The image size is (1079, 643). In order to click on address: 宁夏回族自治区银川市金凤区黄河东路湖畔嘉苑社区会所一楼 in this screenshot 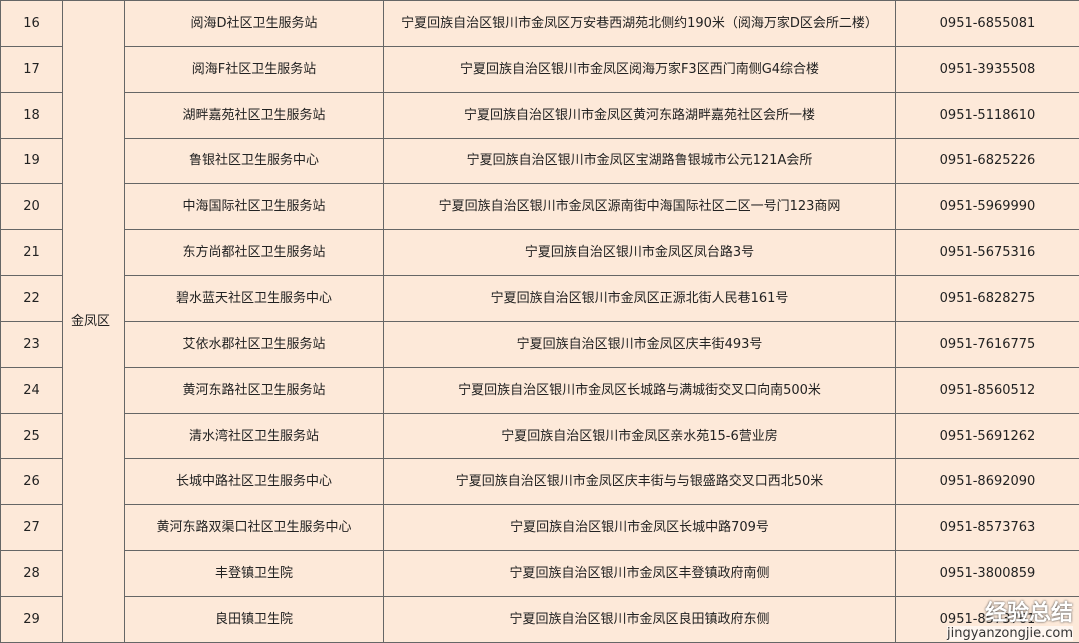, I will do `click(639, 115)`.